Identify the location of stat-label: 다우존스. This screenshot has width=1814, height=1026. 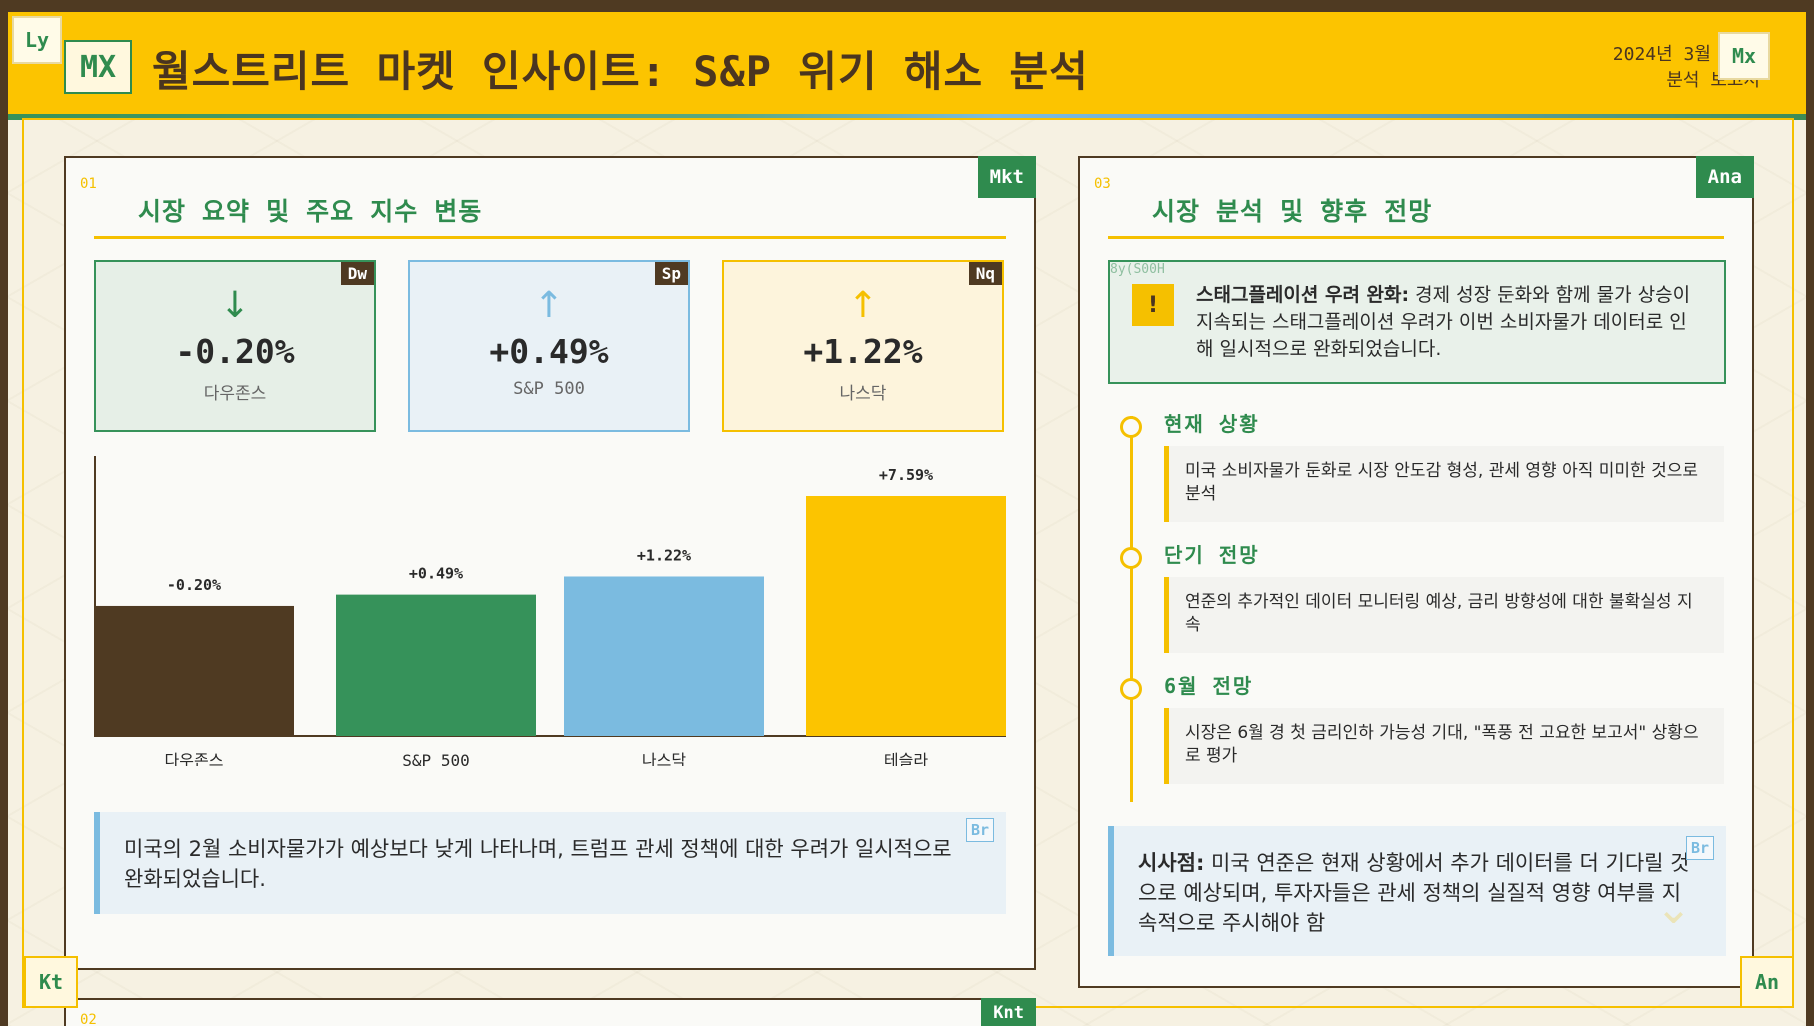
(235, 394).